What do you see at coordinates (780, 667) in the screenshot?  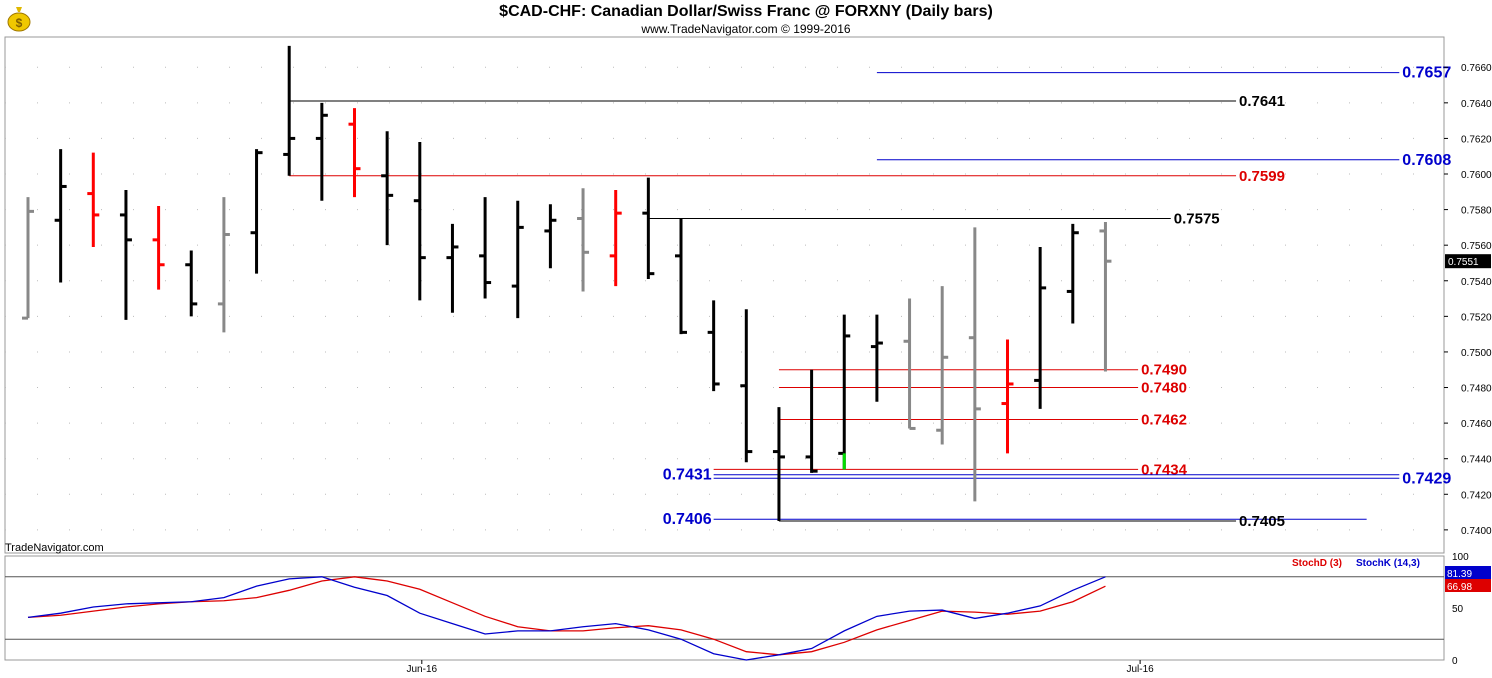 I see `time-axis: Jun-16 Jul-16` at bounding box center [780, 667].